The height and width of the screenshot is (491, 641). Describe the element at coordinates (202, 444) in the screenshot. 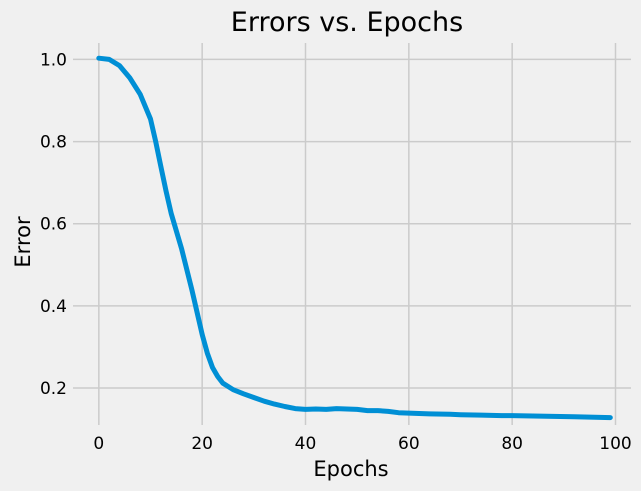

I see `x-tick-label: 20` at that location.